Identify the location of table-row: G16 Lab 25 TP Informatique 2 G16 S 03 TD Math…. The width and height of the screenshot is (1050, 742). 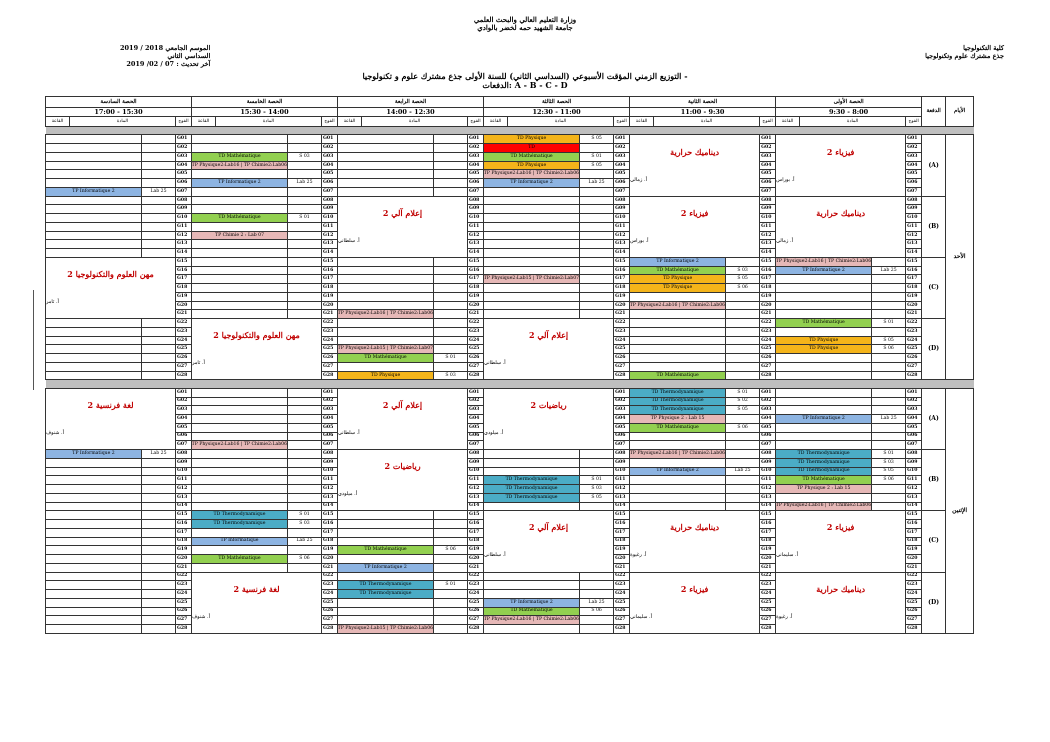
(510, 270).